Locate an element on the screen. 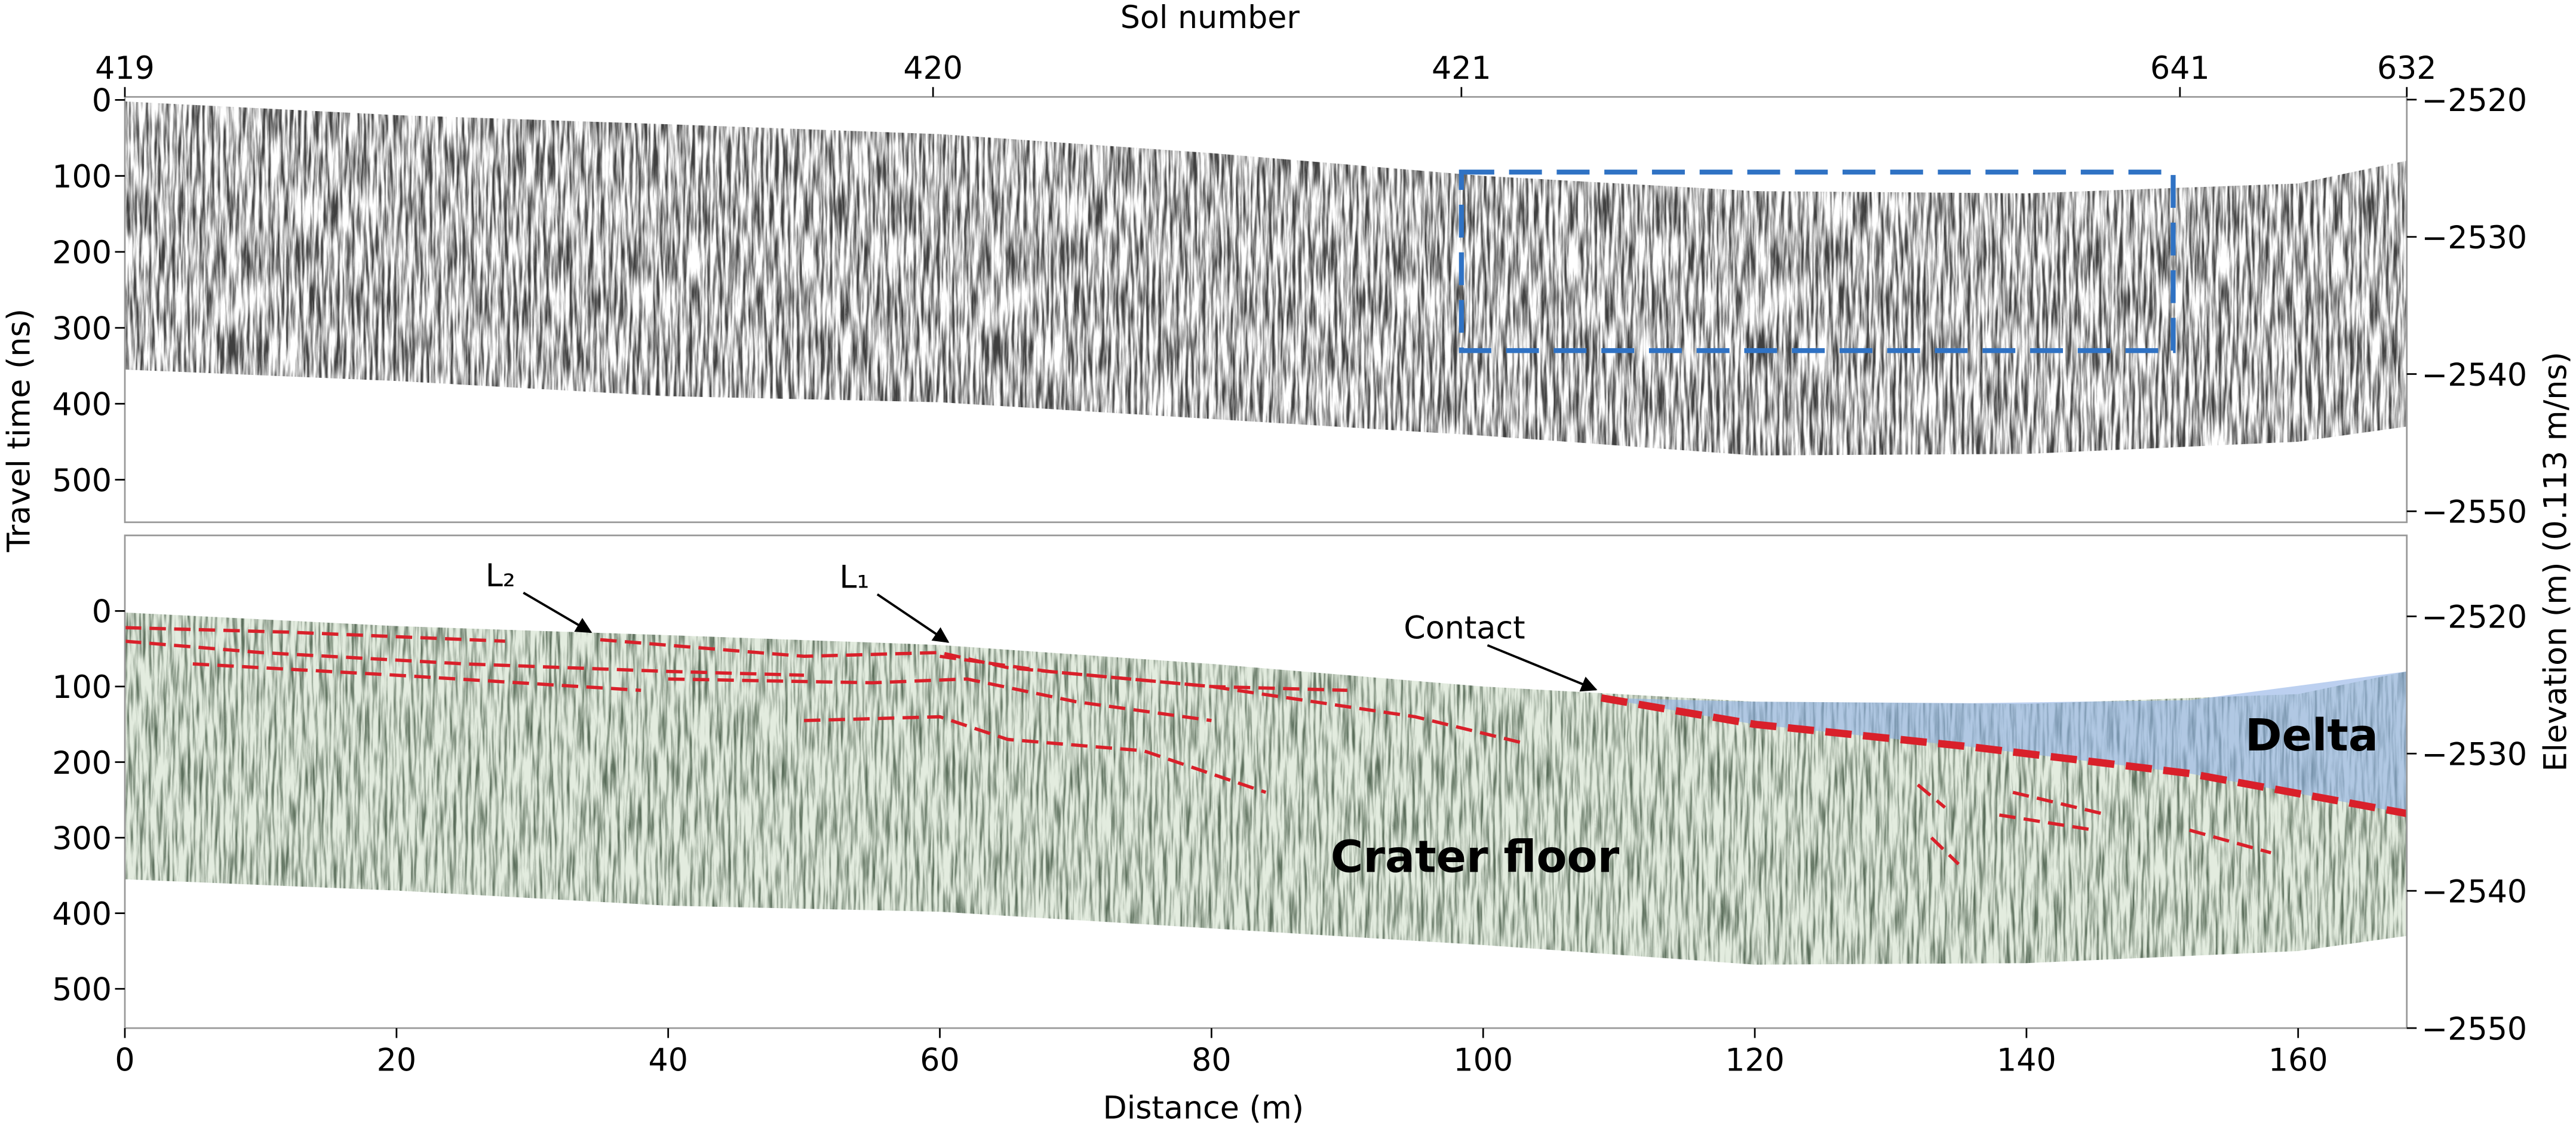 The width and height of the screenshot is (2576, 1126). x-tick-label: 140 is located at coordinates (2027, 1060).